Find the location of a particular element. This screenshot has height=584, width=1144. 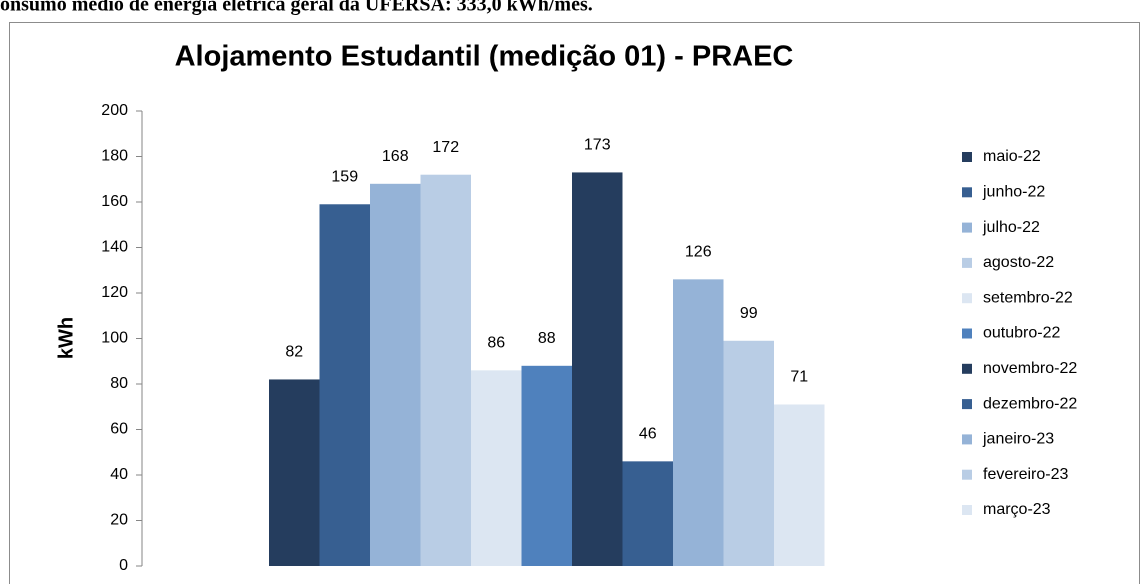

legend-label: outubro-22 is located at coordinates (1021, 333).